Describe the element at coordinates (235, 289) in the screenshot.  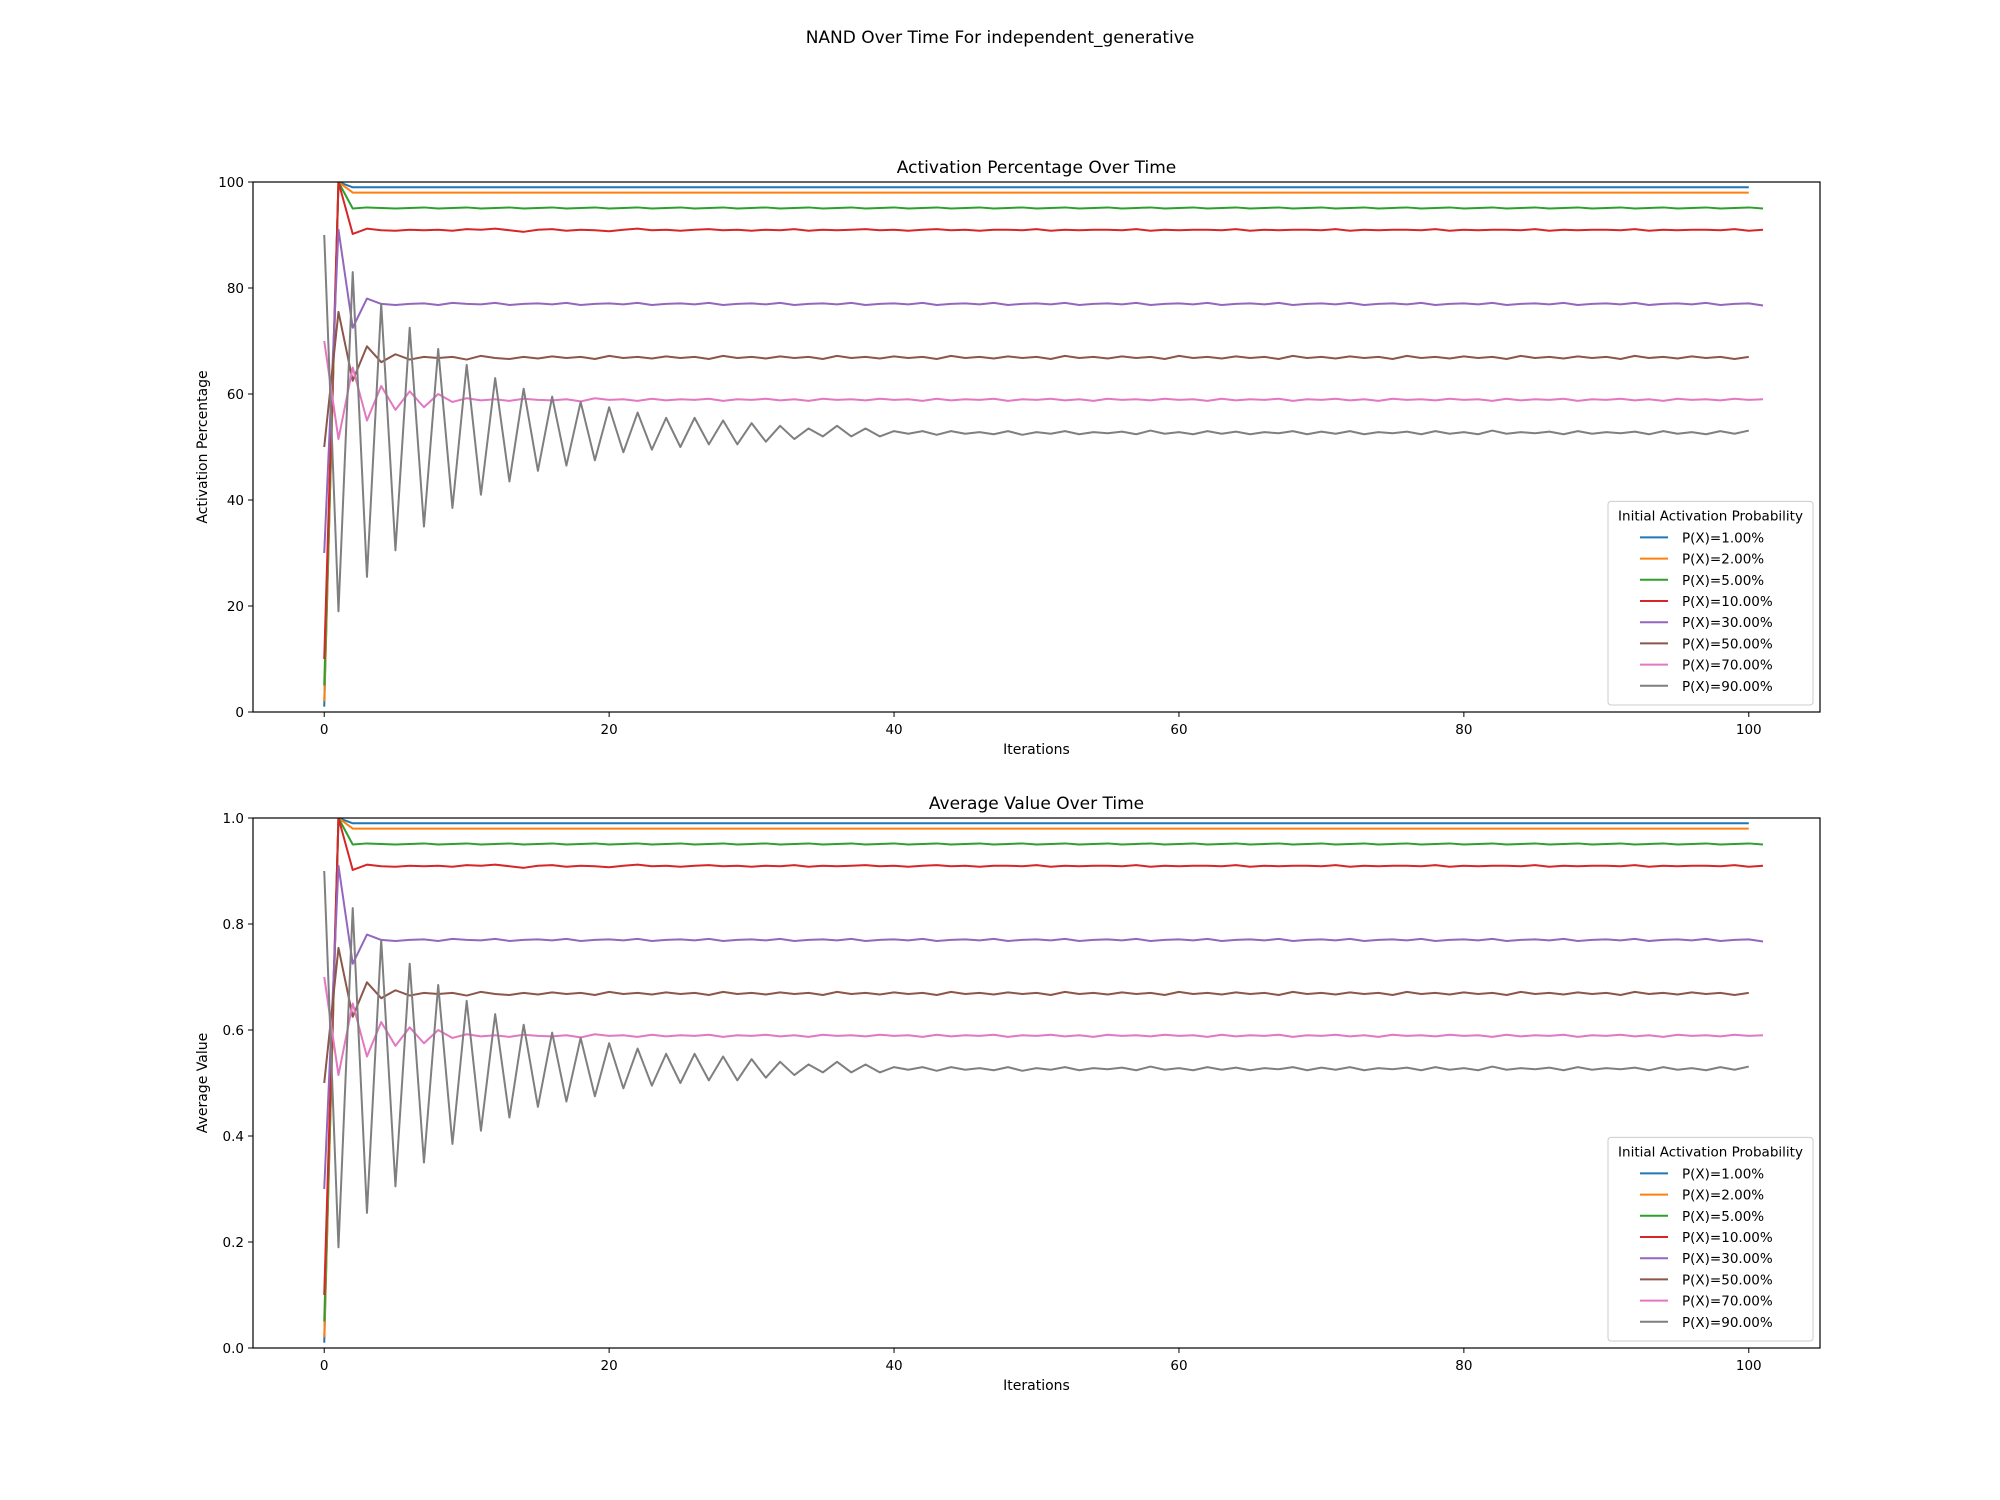
I see `y-tick-label: 80` at that location.